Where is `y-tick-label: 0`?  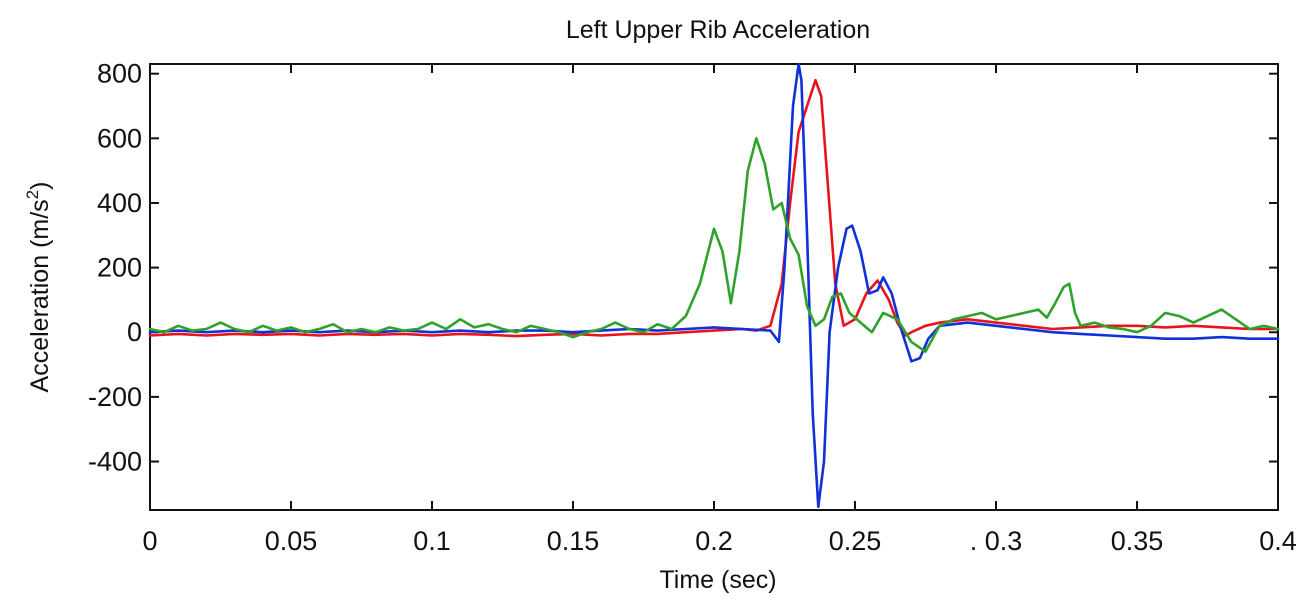 y-tick-label: 0 is located at coordinates (134, 332).